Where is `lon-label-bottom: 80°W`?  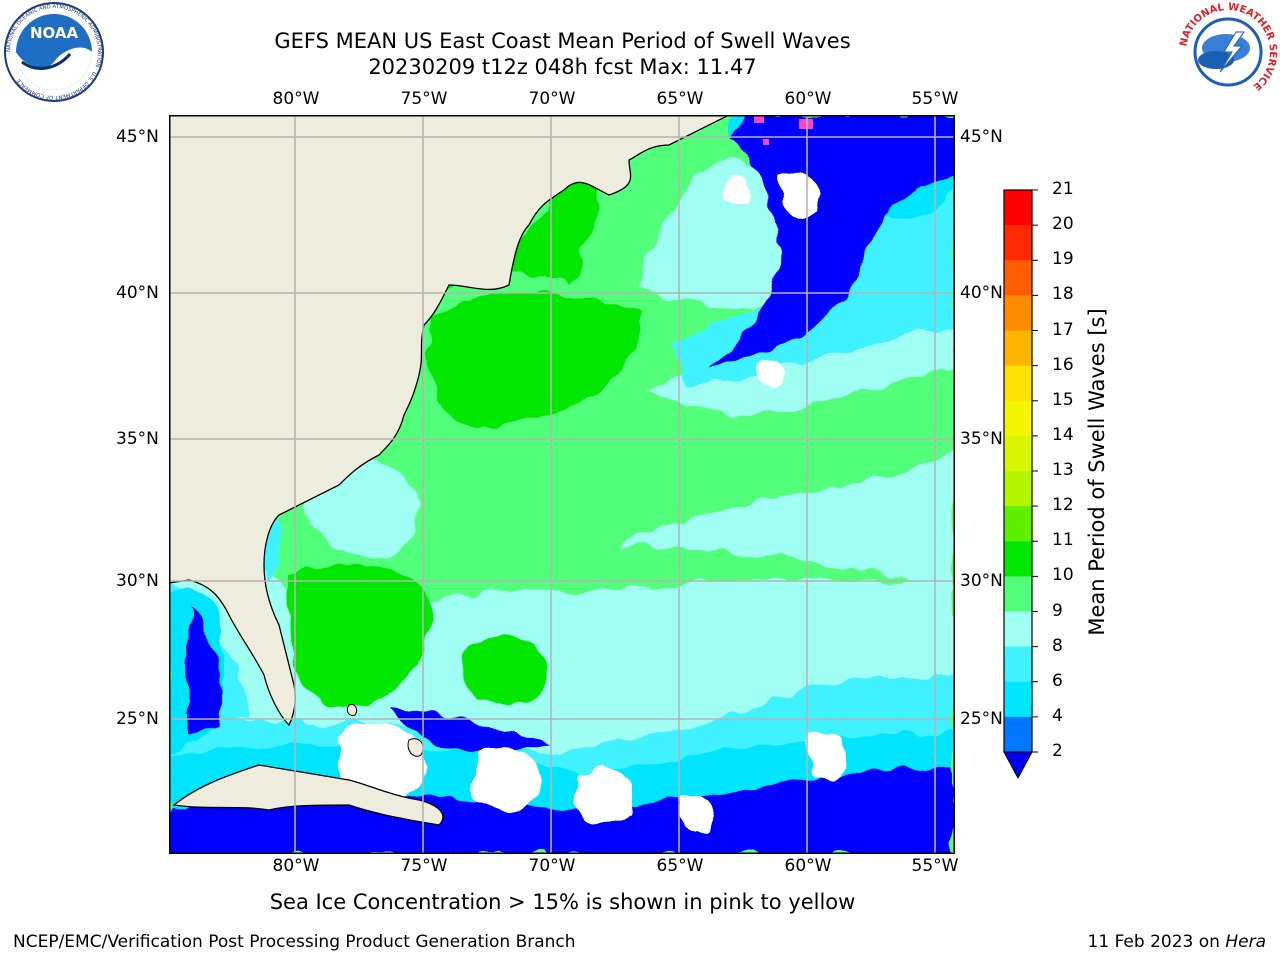
lon-label-bottom: 80°W is located at coordinates (296, 866).